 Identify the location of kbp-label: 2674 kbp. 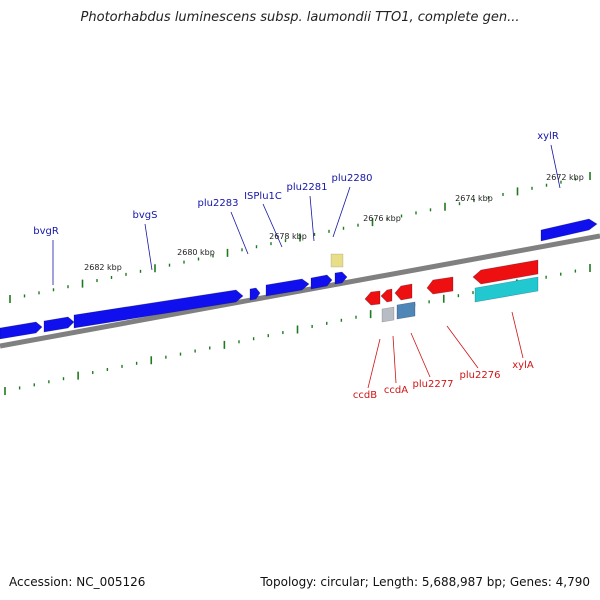
(474, 198).